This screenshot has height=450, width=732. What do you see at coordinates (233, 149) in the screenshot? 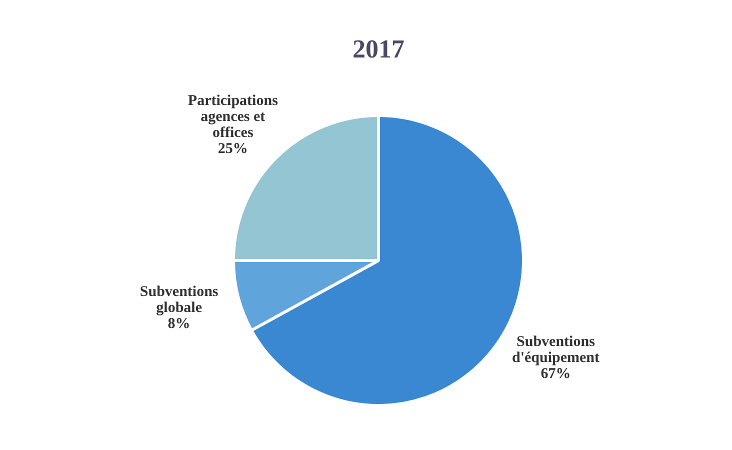
I see `data-label: 25%` at bounding box center [233, 149].